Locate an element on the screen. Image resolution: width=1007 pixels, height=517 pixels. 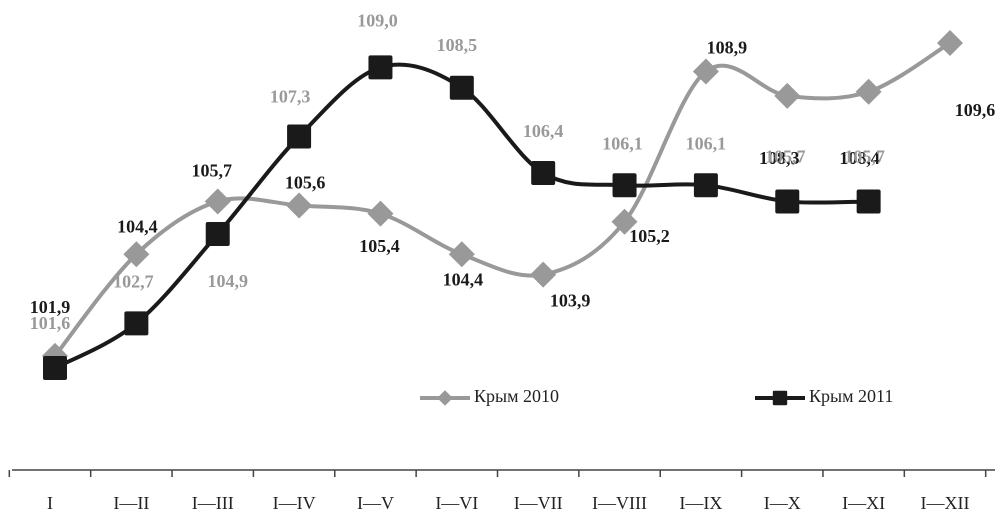
data-label: 108,5 is located at coordinates (457, 45).